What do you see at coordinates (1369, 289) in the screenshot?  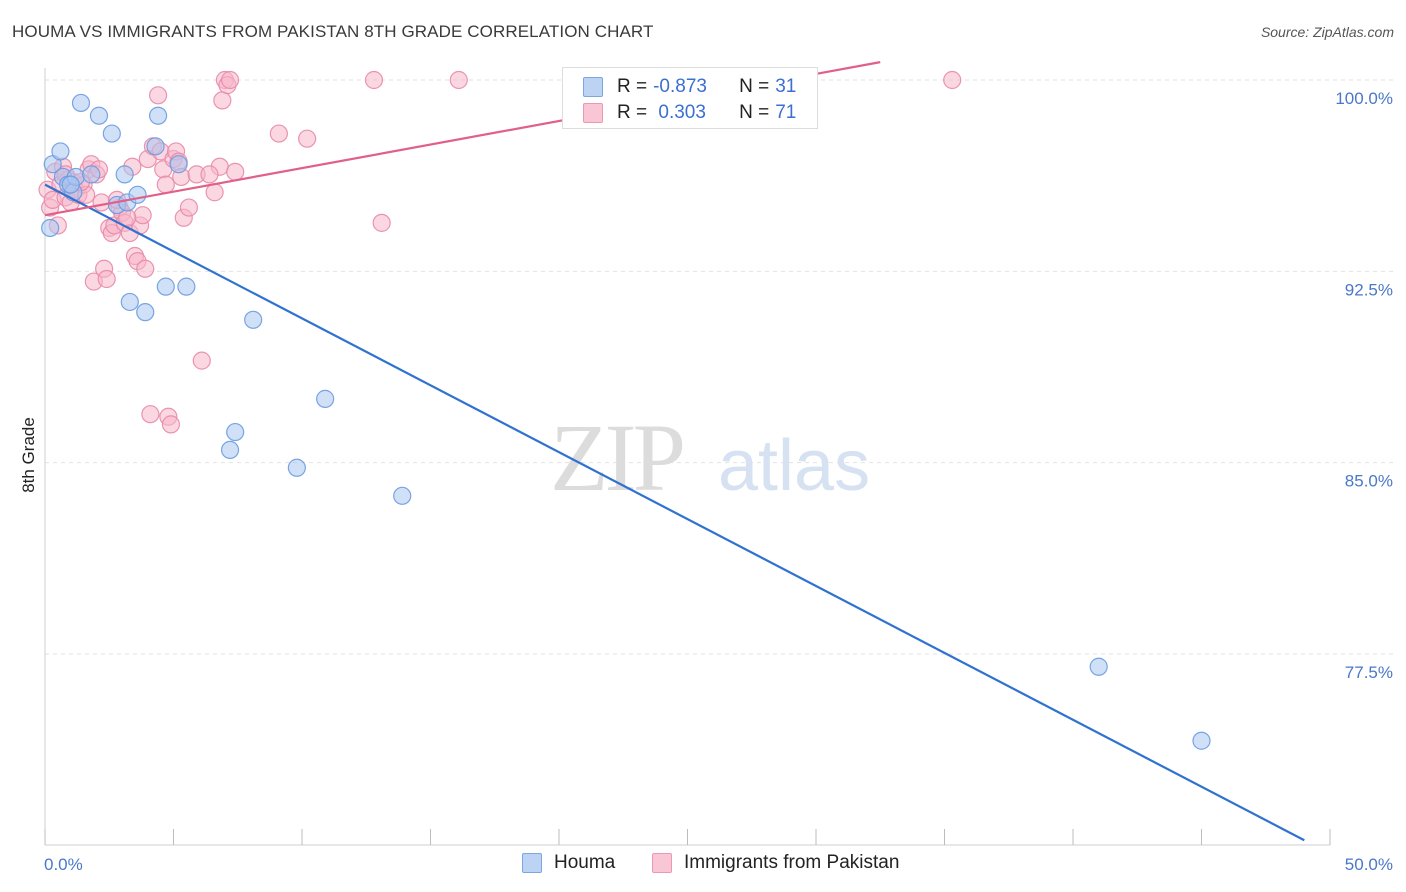 I see `y-tick-label: 92.5%` at bounding box center [1369, 289].